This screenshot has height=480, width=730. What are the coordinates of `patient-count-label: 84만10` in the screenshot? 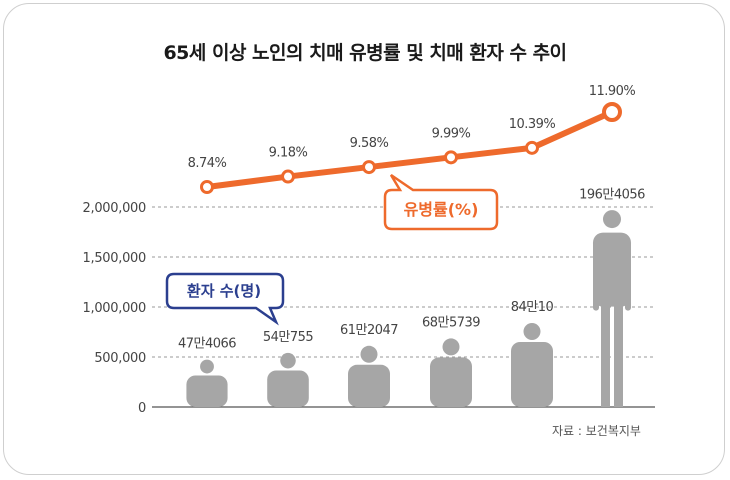 It's located at (532, 307).